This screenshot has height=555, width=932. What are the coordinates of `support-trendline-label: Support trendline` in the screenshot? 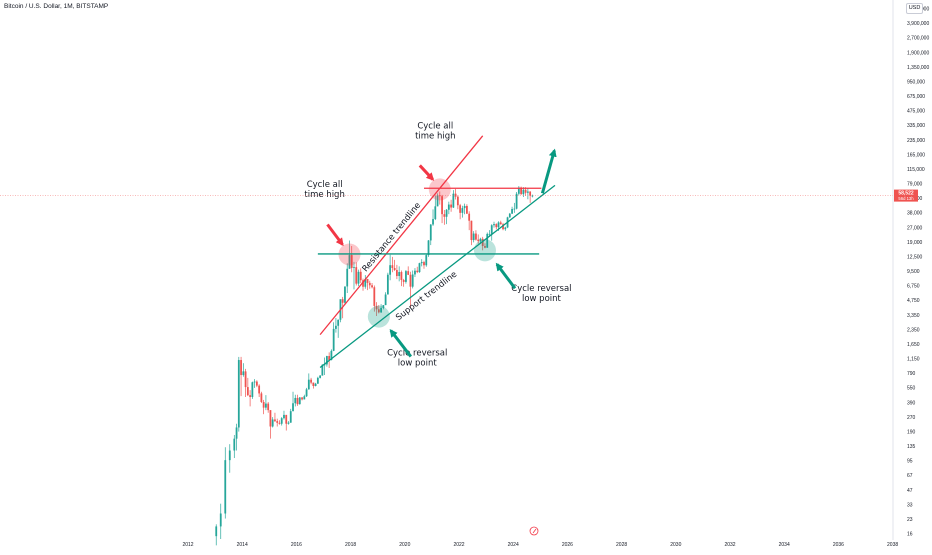 It's located at (426, 296).